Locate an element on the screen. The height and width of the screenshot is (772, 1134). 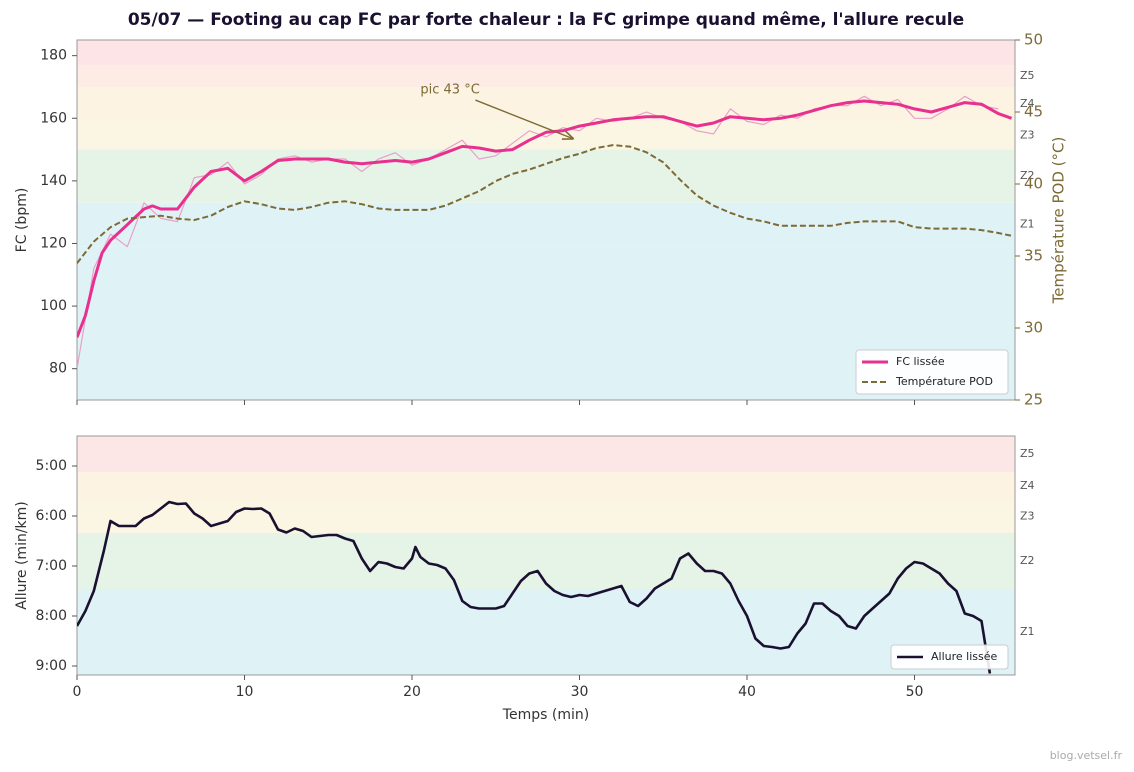
series-line is located at coordinates (544, 204).